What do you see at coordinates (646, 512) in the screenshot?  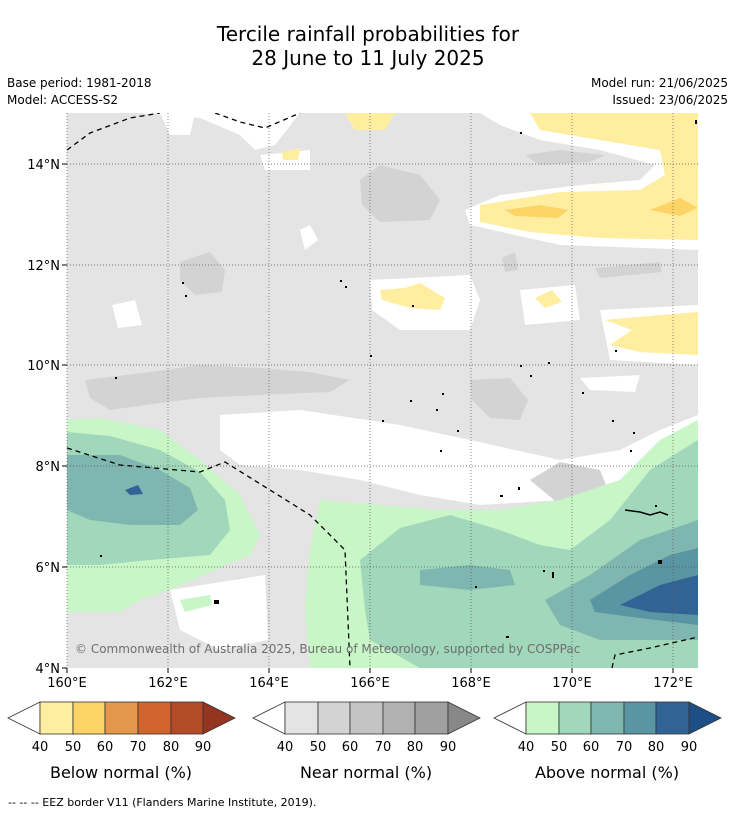 I see `island-chain` at bounding box center [646, 512].